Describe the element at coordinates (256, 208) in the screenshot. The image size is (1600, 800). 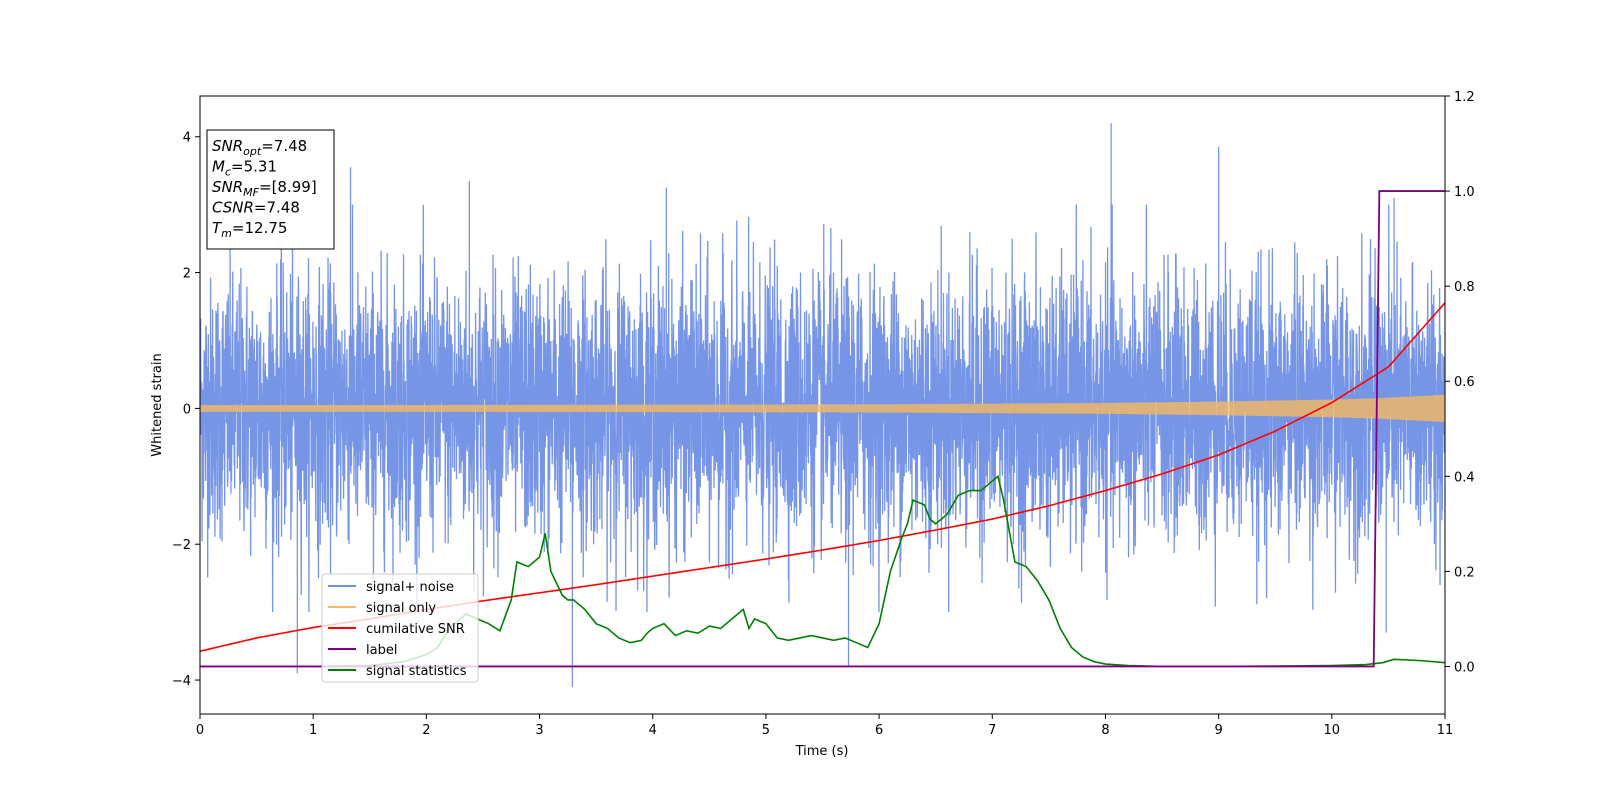
I see `annotation-line: CSNR=7.48` at that location.